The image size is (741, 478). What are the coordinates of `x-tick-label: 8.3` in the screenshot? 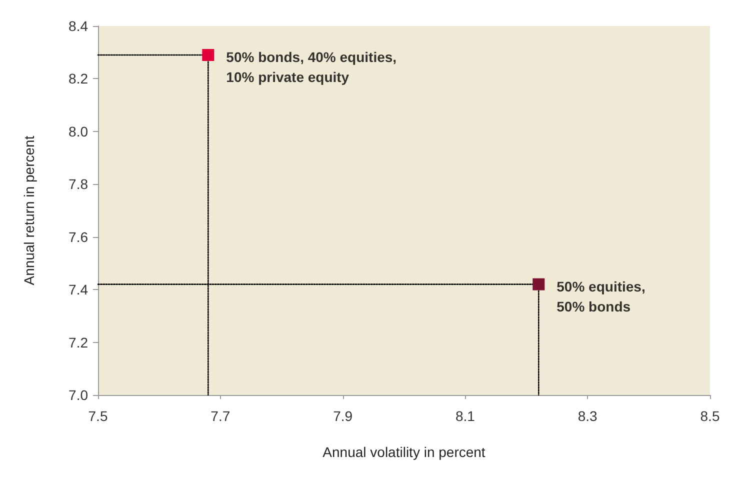 It's located at (588, 416).